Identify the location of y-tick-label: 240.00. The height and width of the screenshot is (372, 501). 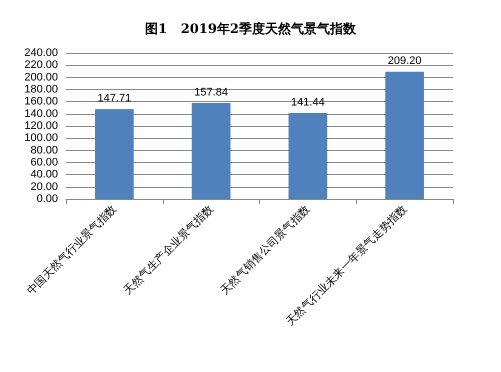
(41, 53).